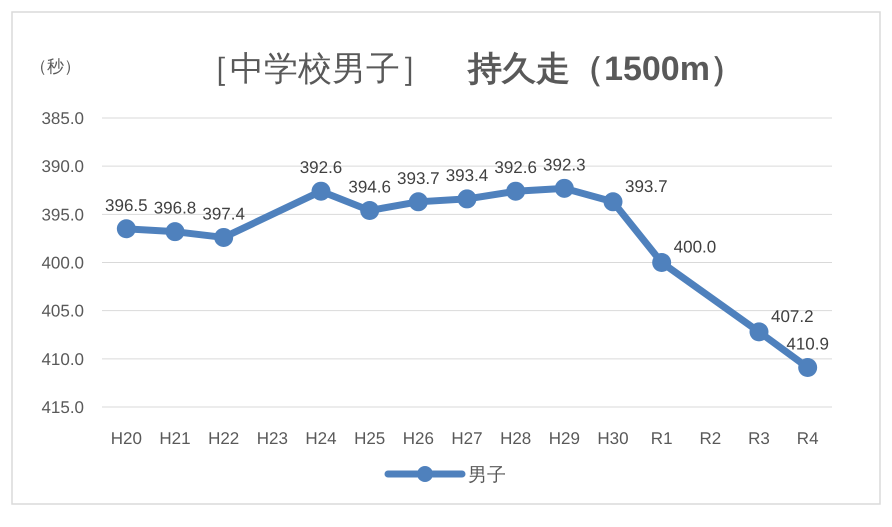 The image size is (892, 527). Describe the element at coordinates (62, 311) in the screenshot. I see `y-tick-label: 405.0` at that location.